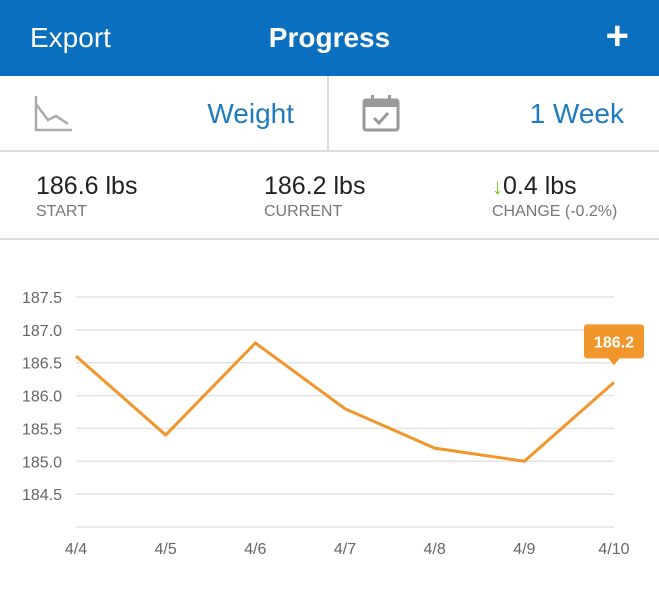  What do you see at coordinates (303, 211) in the screenshot?
I see `current-label: CURRENT` at bounding box center [303, 211].